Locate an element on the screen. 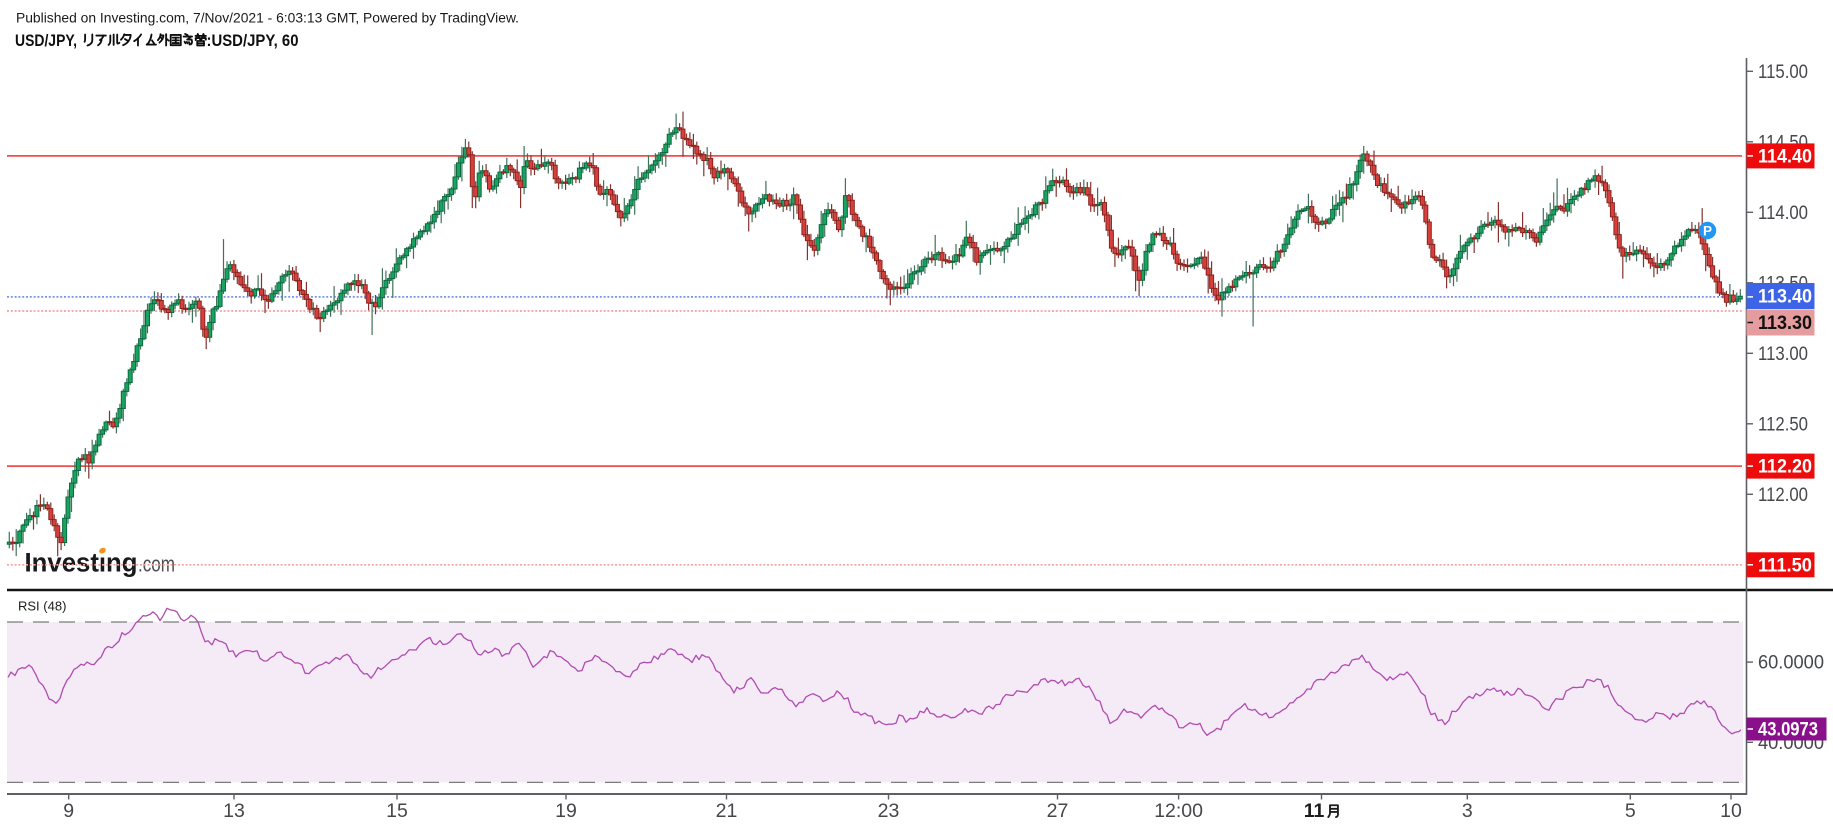 The width and height of the screenshot is (1833, 828). svg-text: 43.0973 is located at coordinates (1788, 730).